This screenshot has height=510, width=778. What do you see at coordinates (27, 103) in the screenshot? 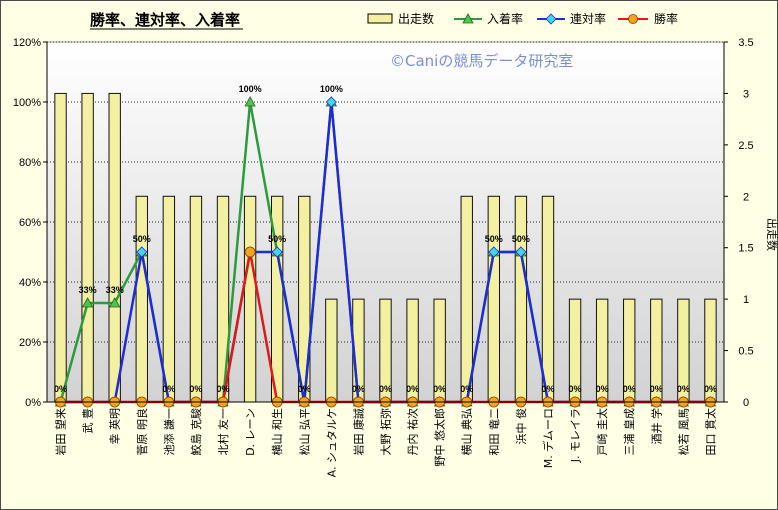
I see `y-tick-label: 100%` at bounding box center [27, 103].